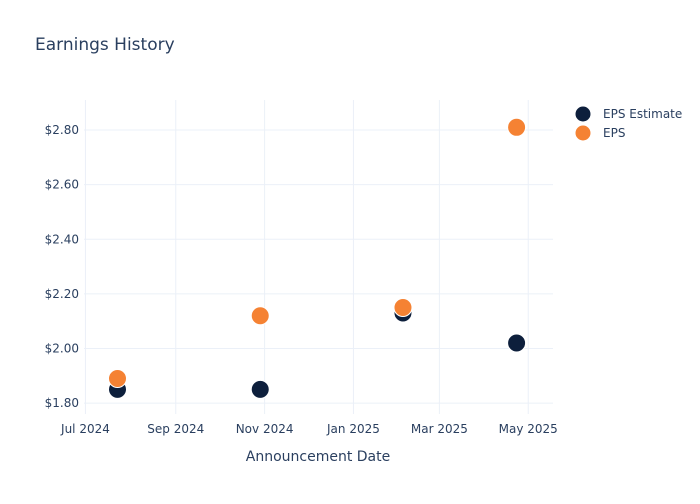 The image size is (700, 504). Describe the element at coordinates (175, 429) in the screenshot. I see `x-tick-label: Sep 2024` at that location.